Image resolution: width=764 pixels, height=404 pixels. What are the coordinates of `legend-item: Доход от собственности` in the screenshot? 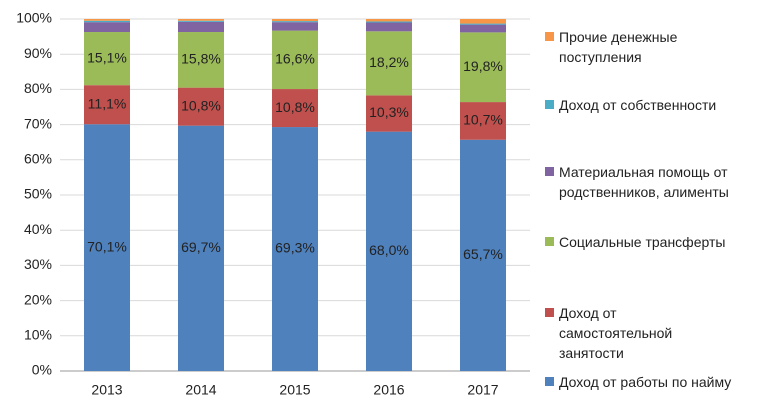 It's located at (654, 105).